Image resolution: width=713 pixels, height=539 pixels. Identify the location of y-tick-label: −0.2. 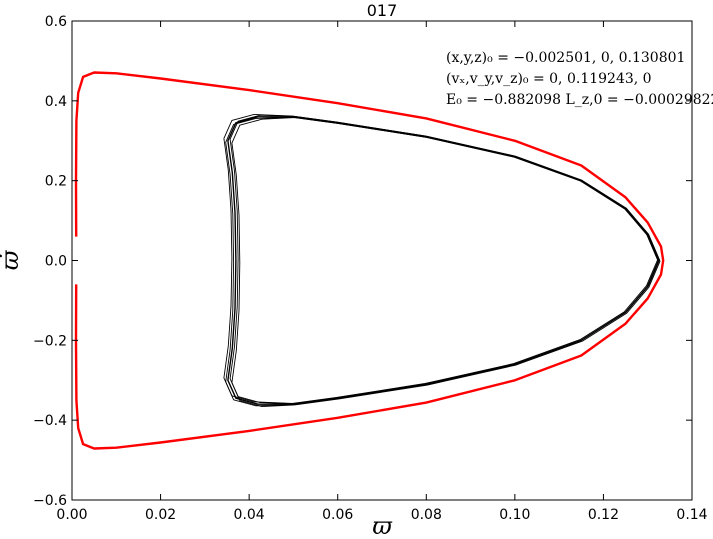
(50, 341).